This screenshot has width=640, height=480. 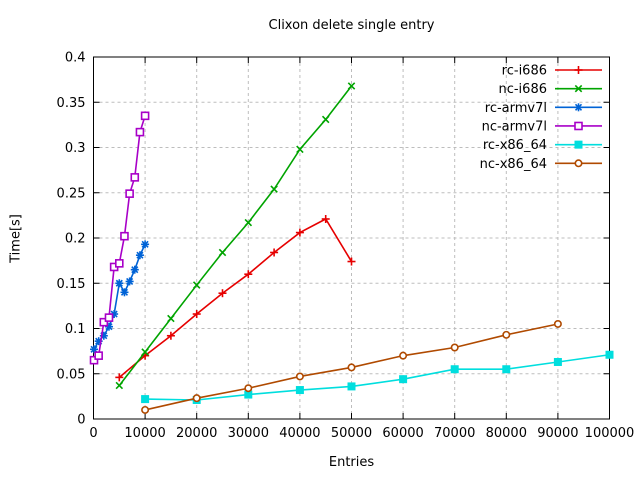 What do you see at coordinates (506, 433) in the screenshot?
I see `x-tick-label: 80000` at bounding box center [506, 433].